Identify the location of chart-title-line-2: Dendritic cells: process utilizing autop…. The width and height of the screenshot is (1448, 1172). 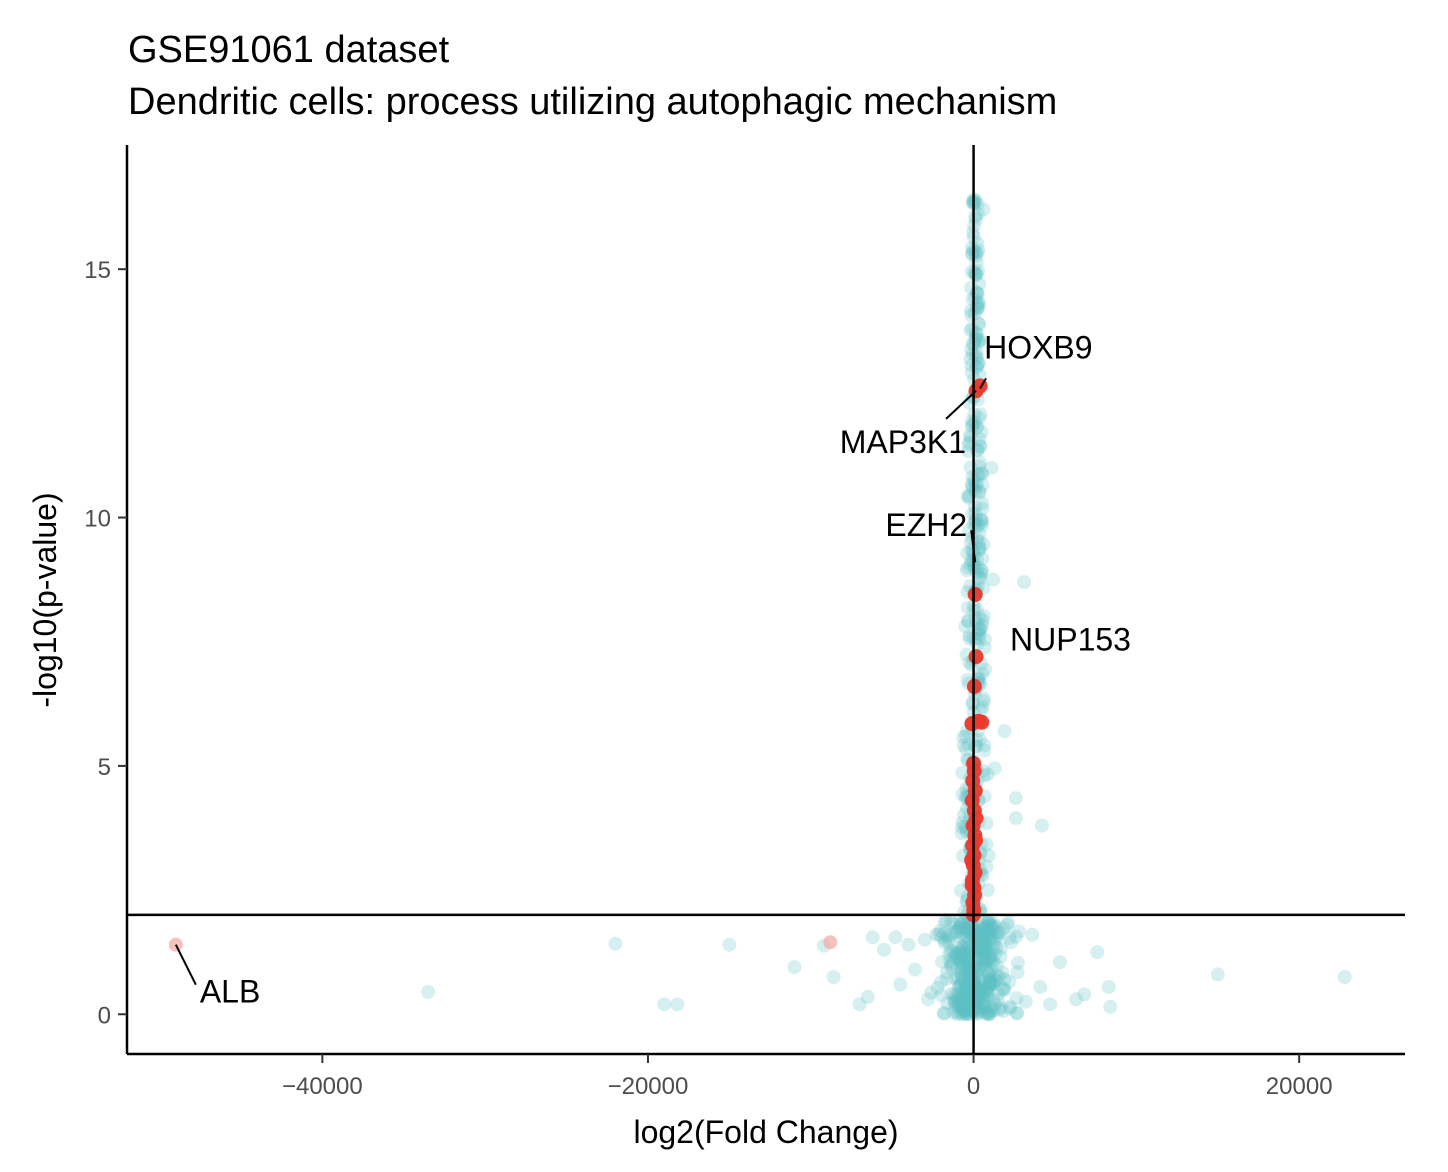
(592, 102).